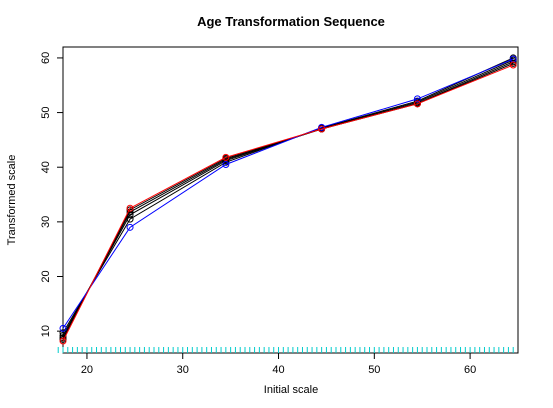 The height and width of the screenshot is (408, 553). Describe the element at coordinates (51, 194) in the screenshot. I see `y-axis: 10 20 30 40 50 60` at that location.